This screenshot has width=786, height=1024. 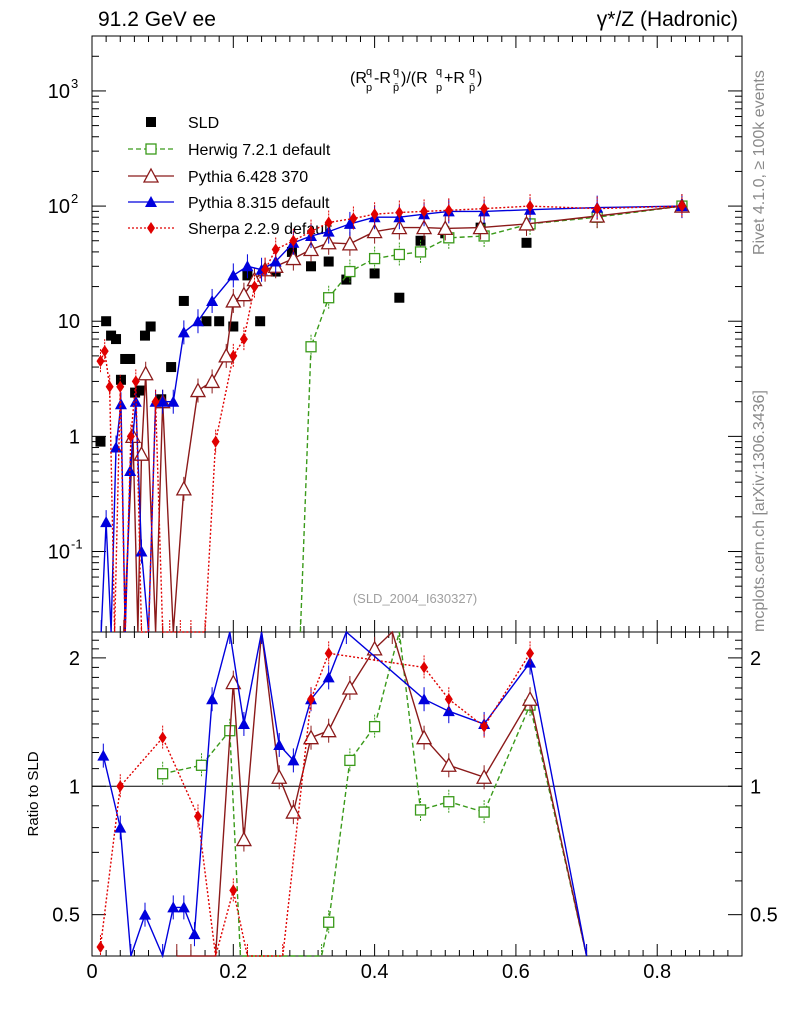 What do you see at coordinates (516, 972) in the screenshot?
I see `x-tick-label: 0.6` at bounding box center [516, 972].